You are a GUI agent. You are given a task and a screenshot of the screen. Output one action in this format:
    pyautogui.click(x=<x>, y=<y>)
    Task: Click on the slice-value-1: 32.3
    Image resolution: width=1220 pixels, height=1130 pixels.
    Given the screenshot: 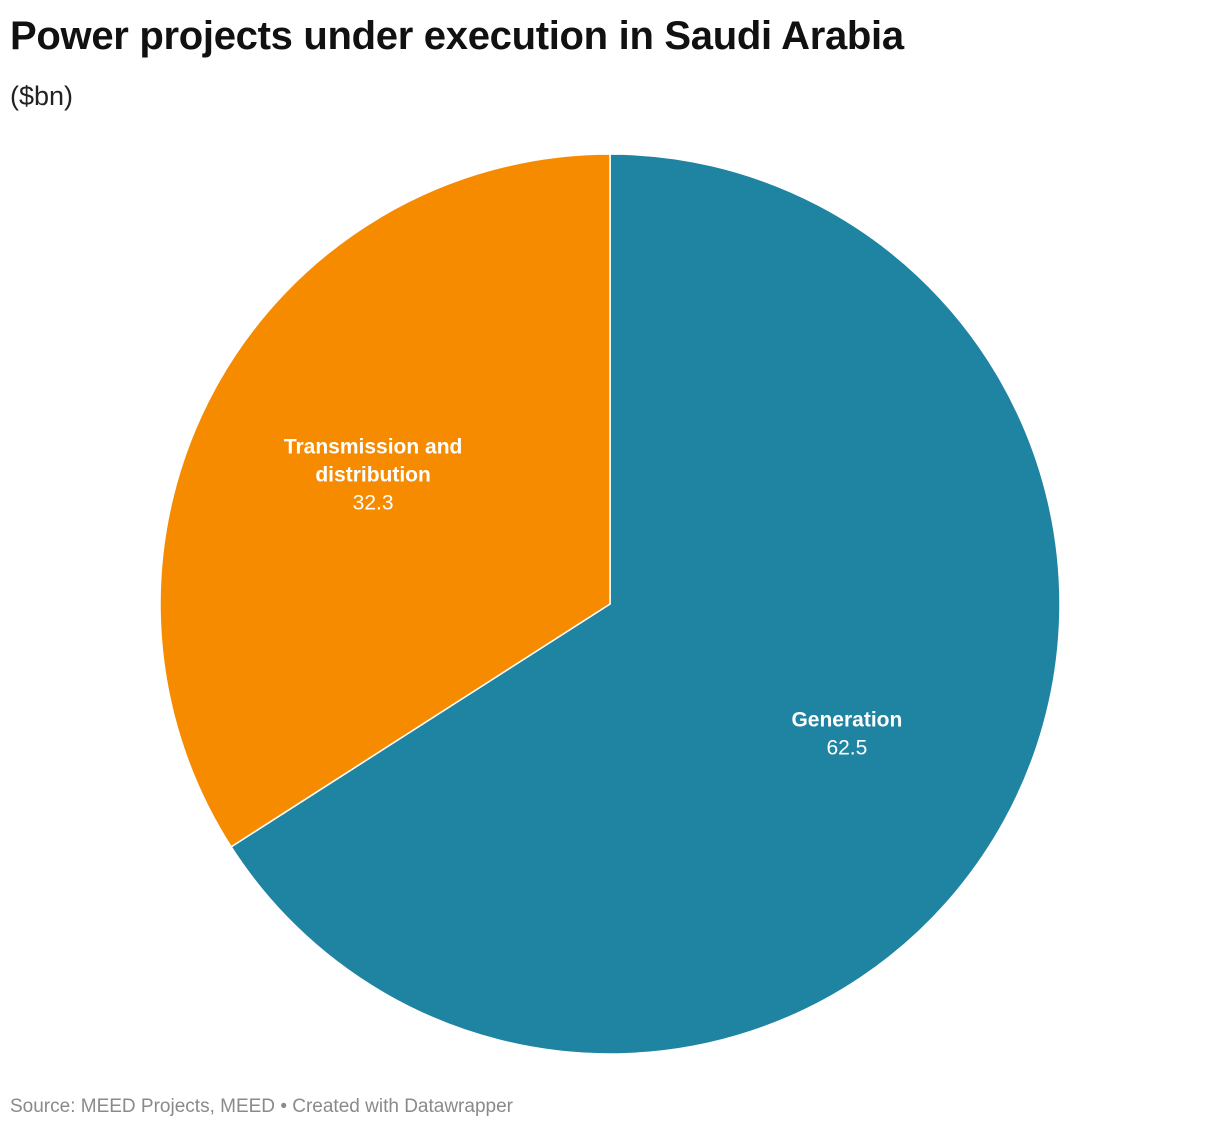 What is the action you would take?
    pyautogui.click(x=373, y=502)
    